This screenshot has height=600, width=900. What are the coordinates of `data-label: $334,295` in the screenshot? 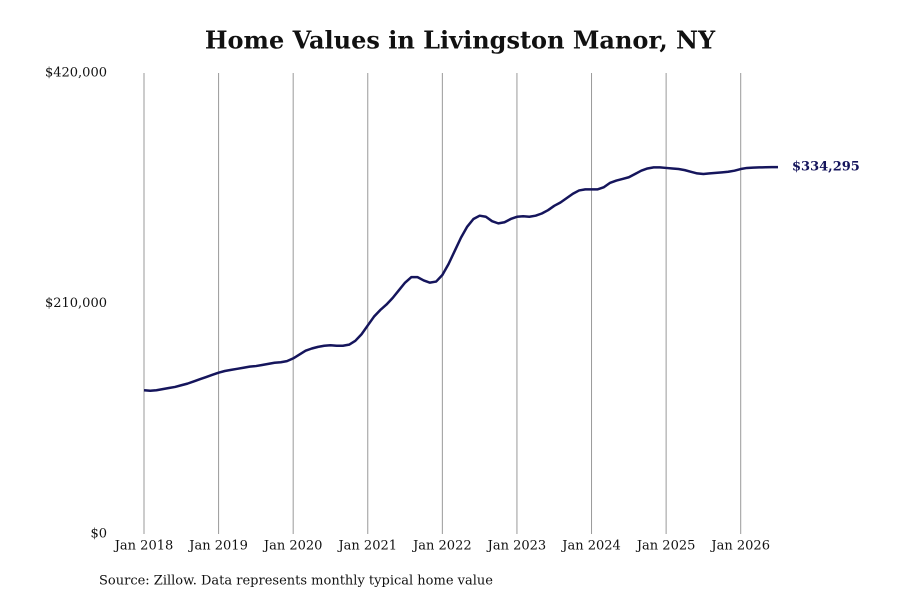 It's located at (826, 167).